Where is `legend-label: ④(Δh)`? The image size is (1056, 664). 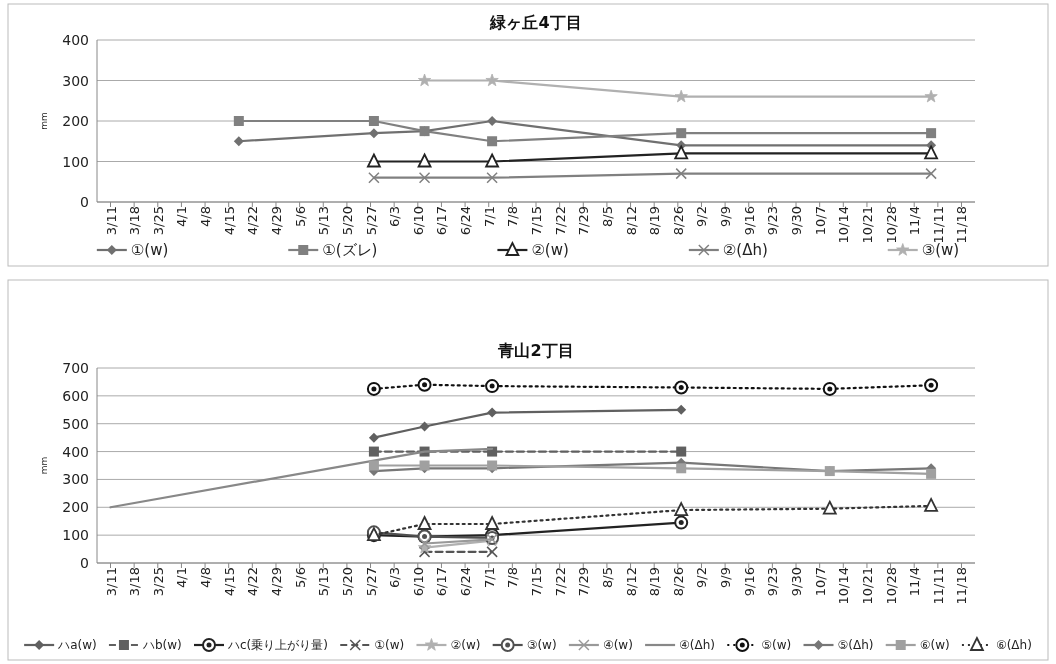
legend-label: ④(Δh) is located at coordinates (697, 645).